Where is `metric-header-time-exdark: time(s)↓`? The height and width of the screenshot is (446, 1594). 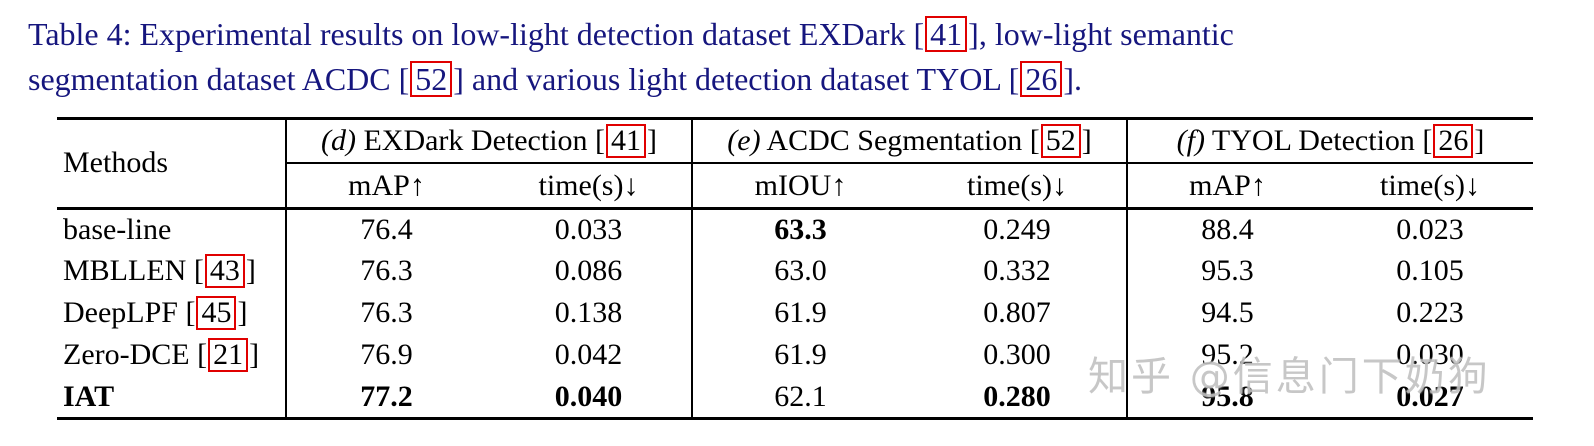
metric-header-time-exdark: time(s)↓ is located at coordinates (589, 186).